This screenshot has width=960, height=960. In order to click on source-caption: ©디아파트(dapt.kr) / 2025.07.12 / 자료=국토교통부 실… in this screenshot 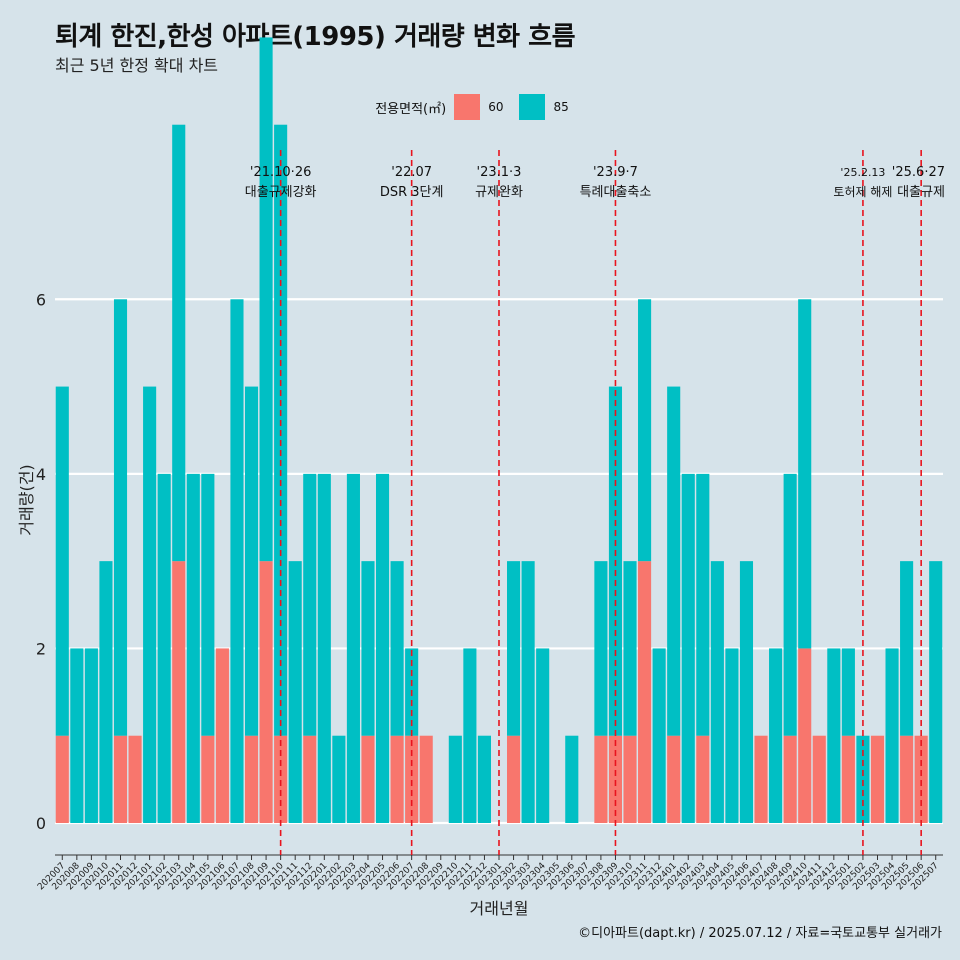, I will do `click(760, 933)`.